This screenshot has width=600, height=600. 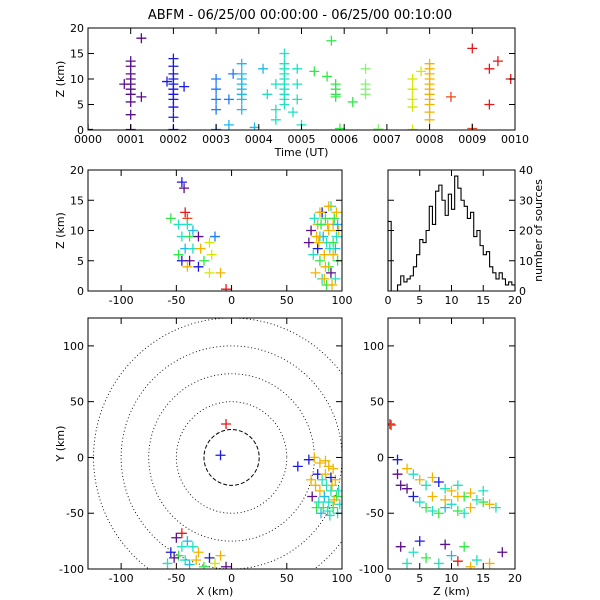 What do you see at coordinates (515, 300) in the screenshot?
I see `x-tick-label: 20` at bounding box center [515, 300].